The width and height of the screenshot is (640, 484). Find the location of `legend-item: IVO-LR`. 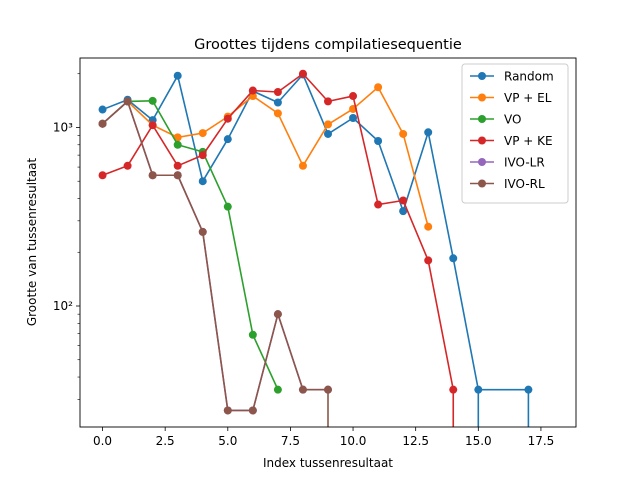

legend-item: IVO-LR is located at coordinates (507, 163).